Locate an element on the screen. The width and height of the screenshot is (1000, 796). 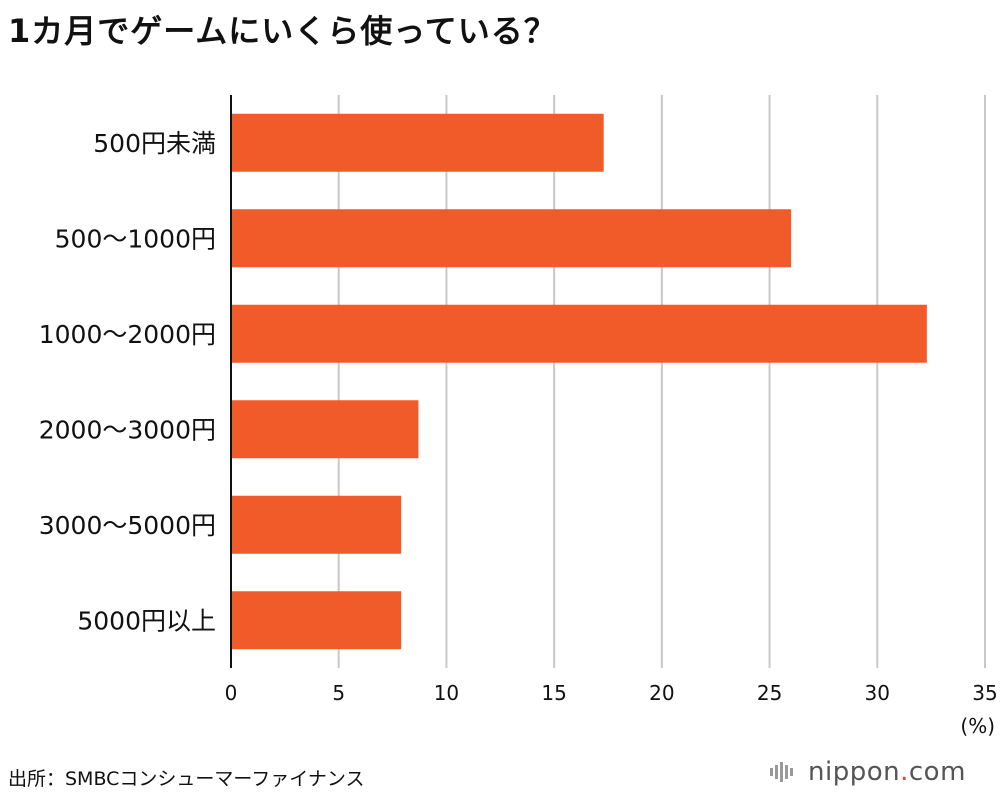
x-tick-label: 35 is located at coordinates (984, 693).